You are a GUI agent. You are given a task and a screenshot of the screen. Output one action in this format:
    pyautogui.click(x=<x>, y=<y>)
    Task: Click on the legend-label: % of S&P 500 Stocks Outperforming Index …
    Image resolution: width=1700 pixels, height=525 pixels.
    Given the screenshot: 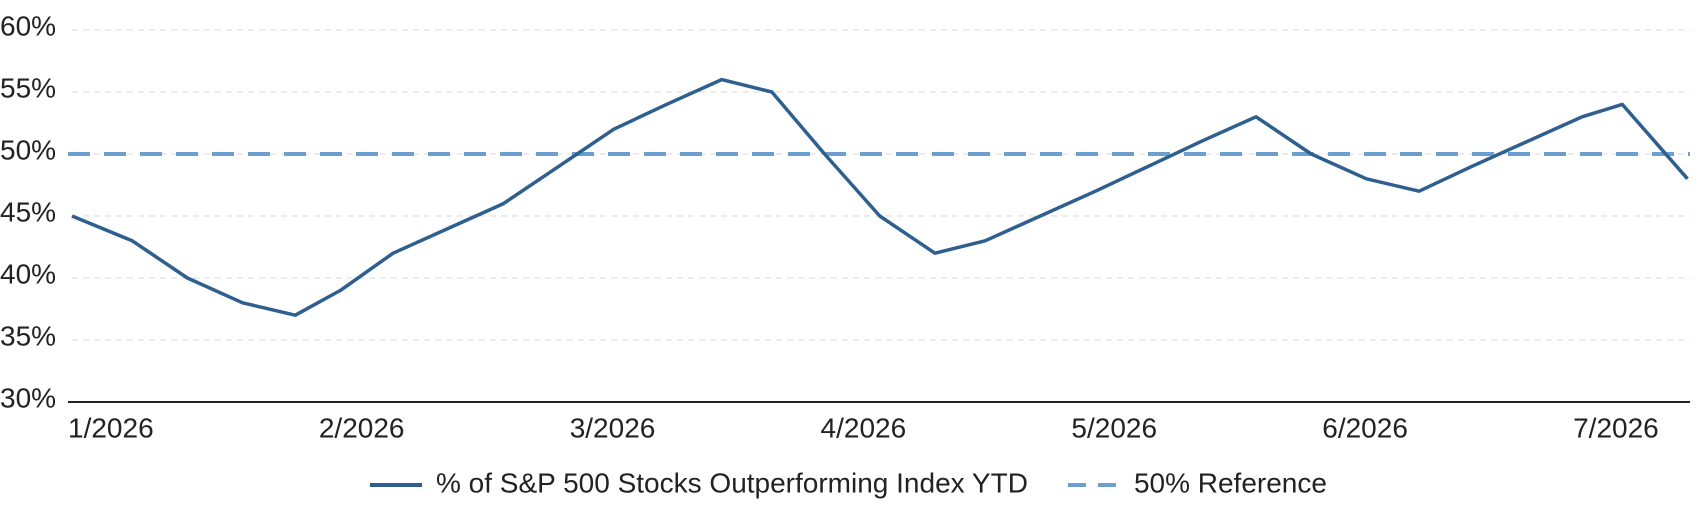 What is the action you would take?
    pyautogui.click(x=732, y=482)
    